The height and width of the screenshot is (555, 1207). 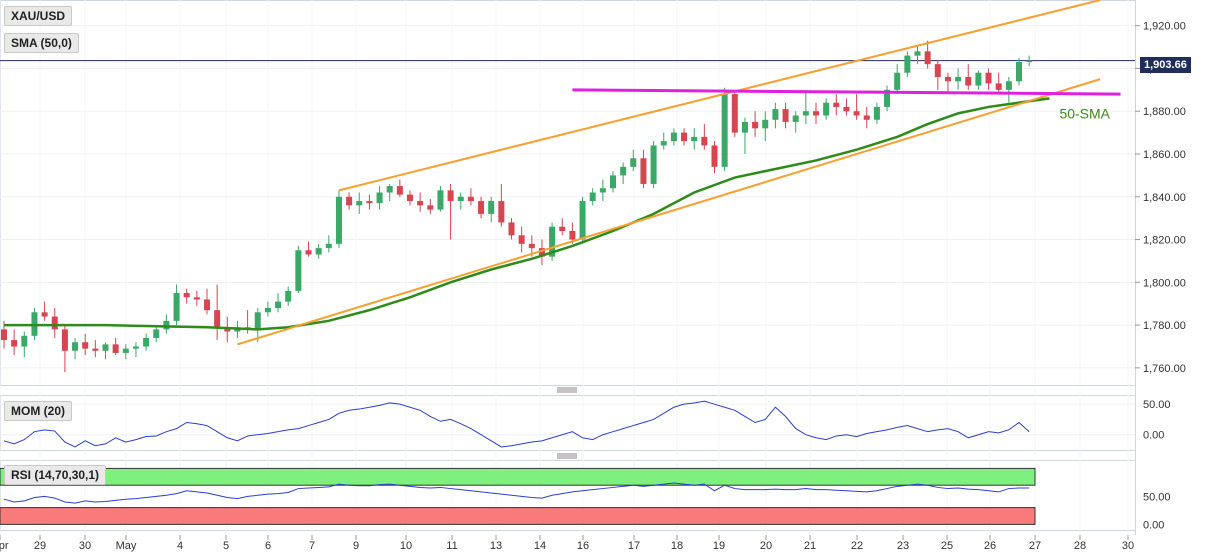 I want to click on x-tick-label: 30, so click(x=1128, y=546).